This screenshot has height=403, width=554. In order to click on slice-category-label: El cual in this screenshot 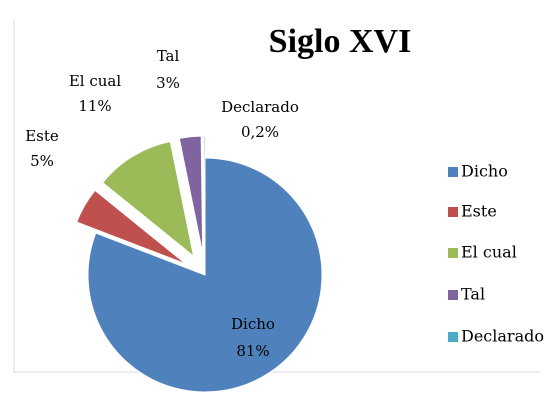, I will do `click(95, 81)`.